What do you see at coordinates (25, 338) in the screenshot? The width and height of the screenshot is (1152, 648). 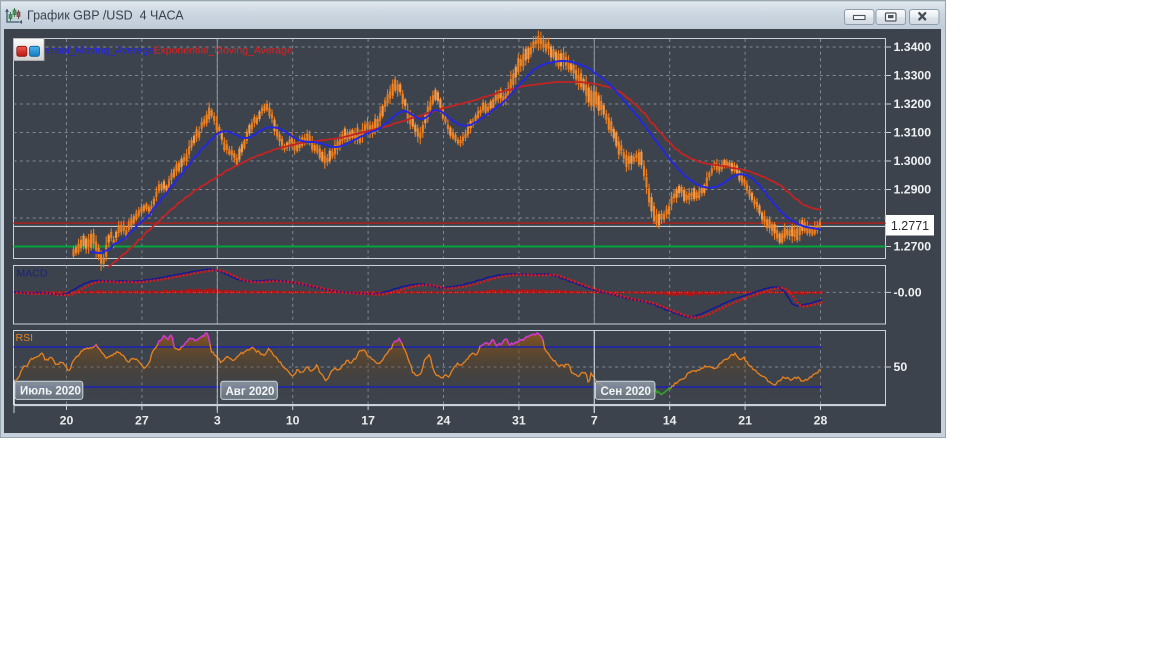 I see `svg-text: RSI` at bounding box center [25, 338].